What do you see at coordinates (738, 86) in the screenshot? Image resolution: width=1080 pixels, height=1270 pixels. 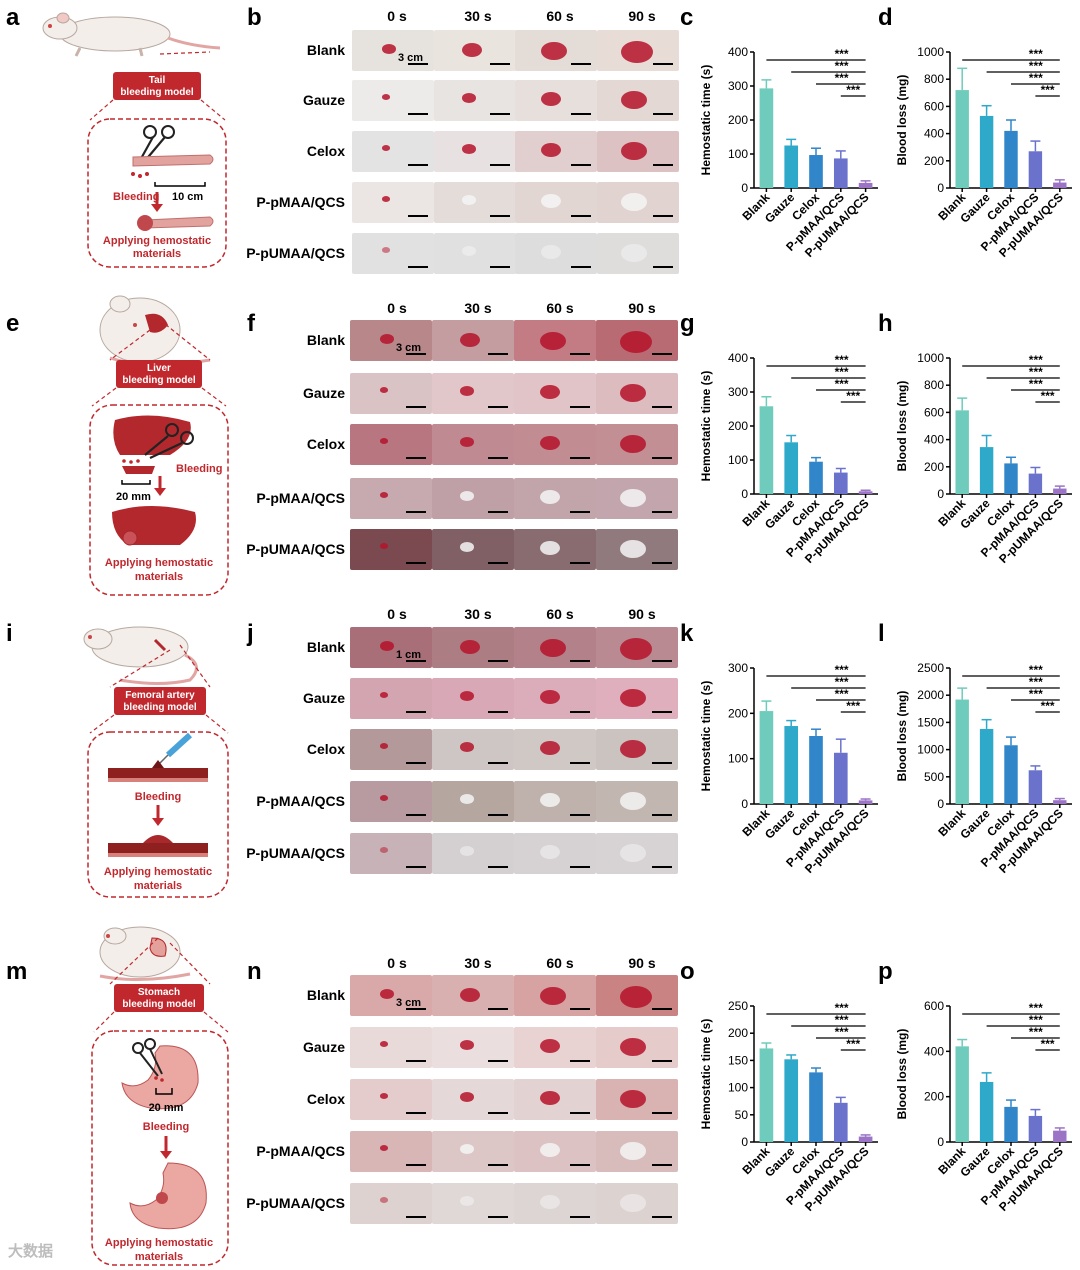 I see `y-tick-label: 300` at bounding box center [738, 86].